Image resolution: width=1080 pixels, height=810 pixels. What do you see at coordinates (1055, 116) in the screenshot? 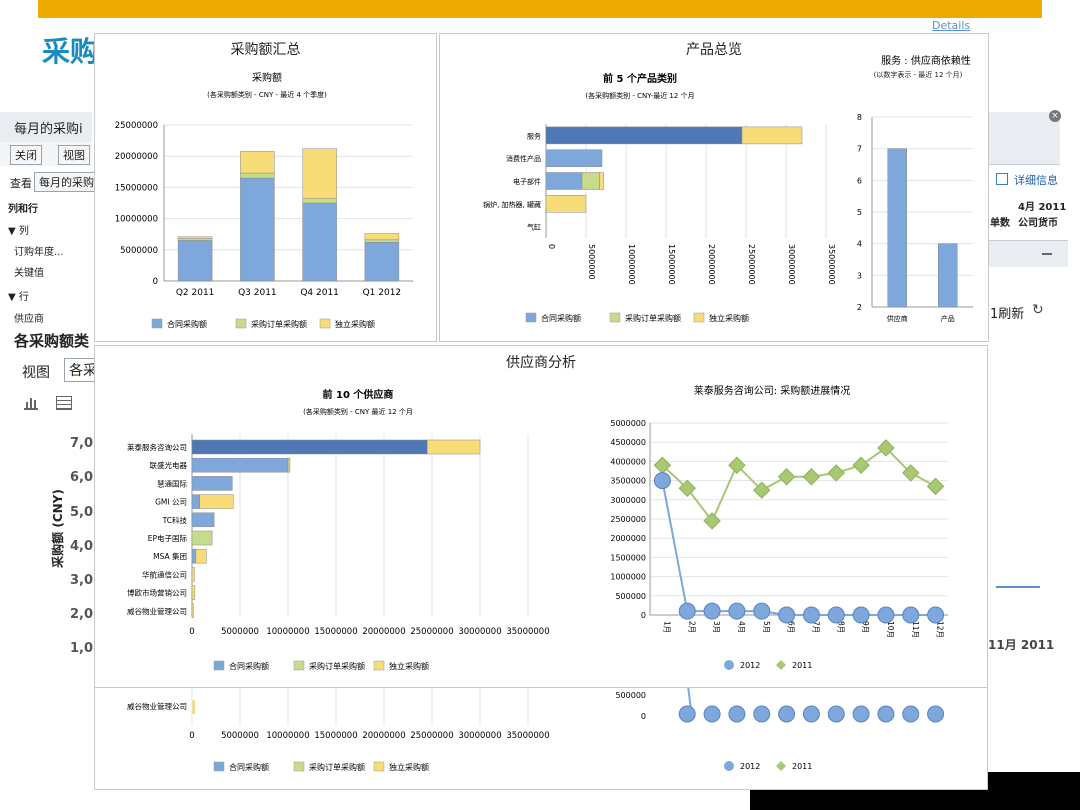
I see `close-icon: ×` at bounding box center [1055, 116].